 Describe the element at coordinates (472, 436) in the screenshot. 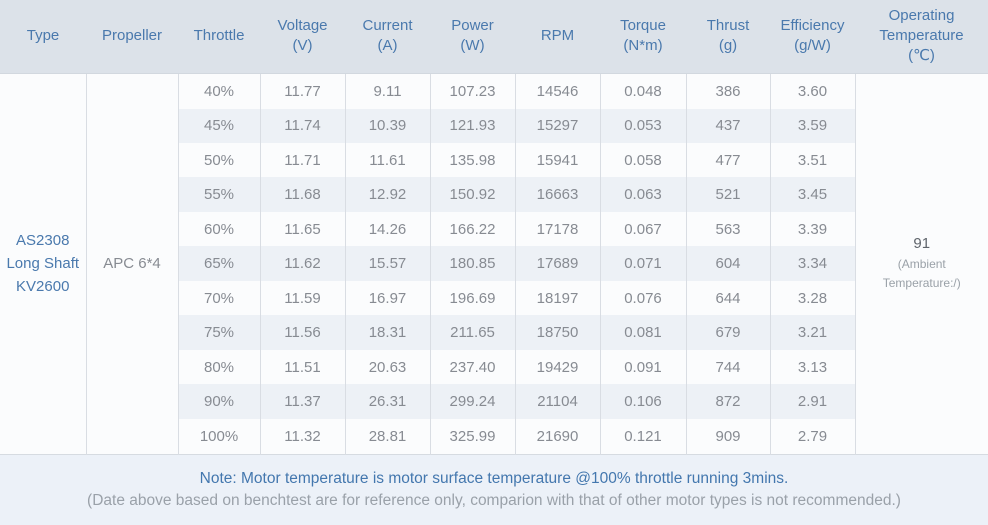

I see `cell-power: 325.99` at that location.